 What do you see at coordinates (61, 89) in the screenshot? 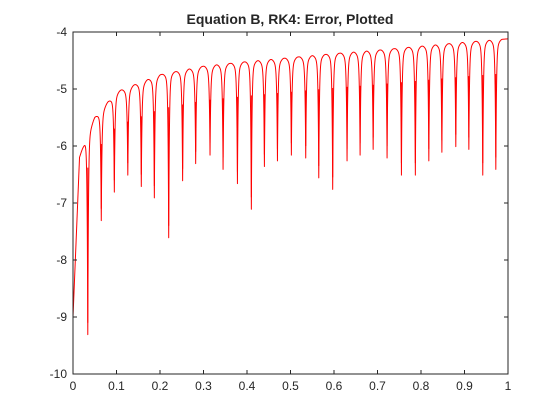
I see `y-tick-label: -5` at bounding box center [61, 89].